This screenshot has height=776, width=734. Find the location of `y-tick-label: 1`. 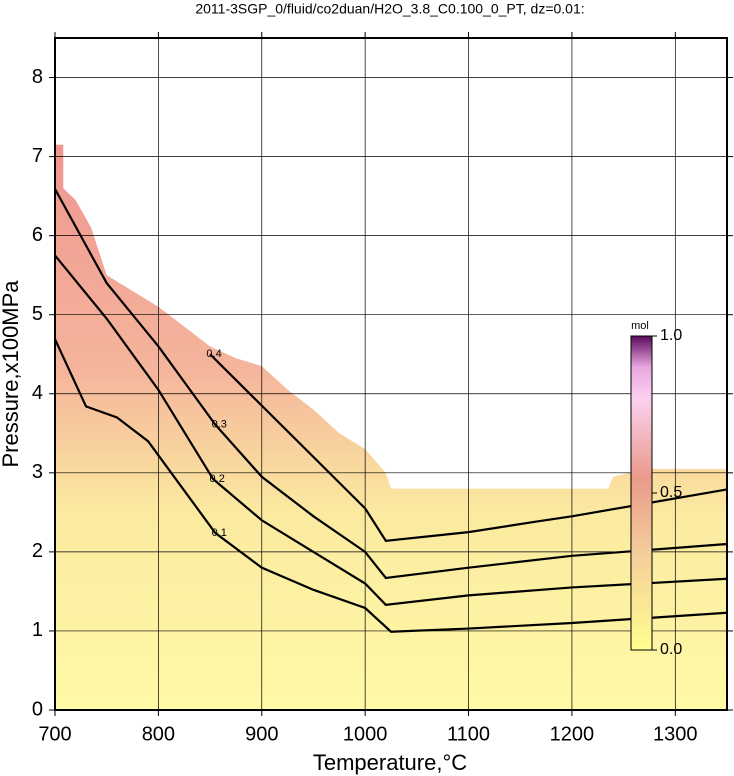

y-tick-label: 1 is located at coordinates (37, 630).